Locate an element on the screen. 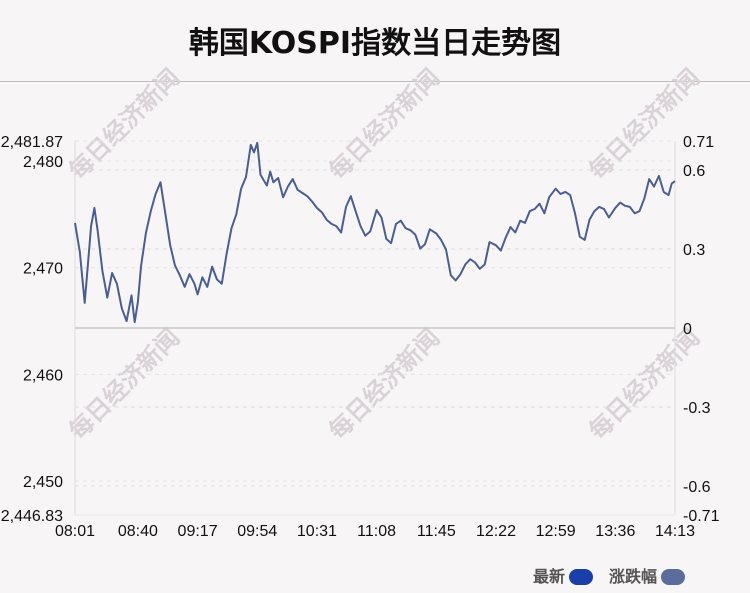  x-tick-label: 12:59 is located at coordinates (556, 531).